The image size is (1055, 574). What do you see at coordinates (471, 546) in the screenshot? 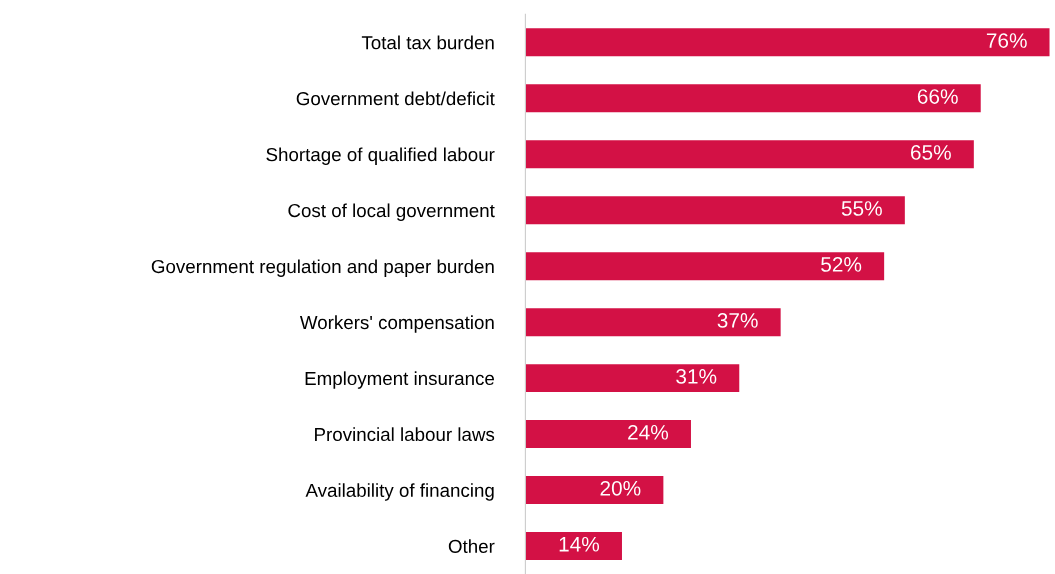
I see `y-tick-label: Other` at bounding box center [471, 546].